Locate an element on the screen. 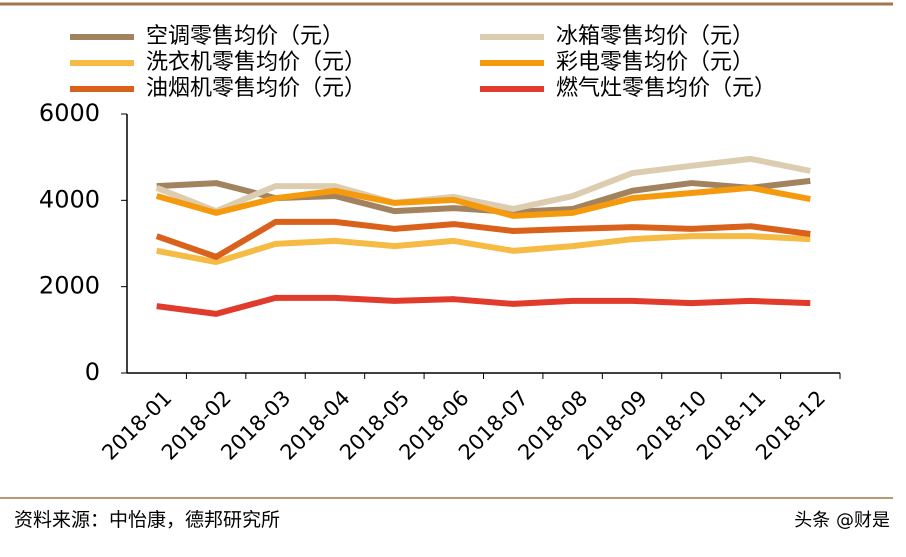  y-tick-label: 0 is located at coordinates (92, 372).